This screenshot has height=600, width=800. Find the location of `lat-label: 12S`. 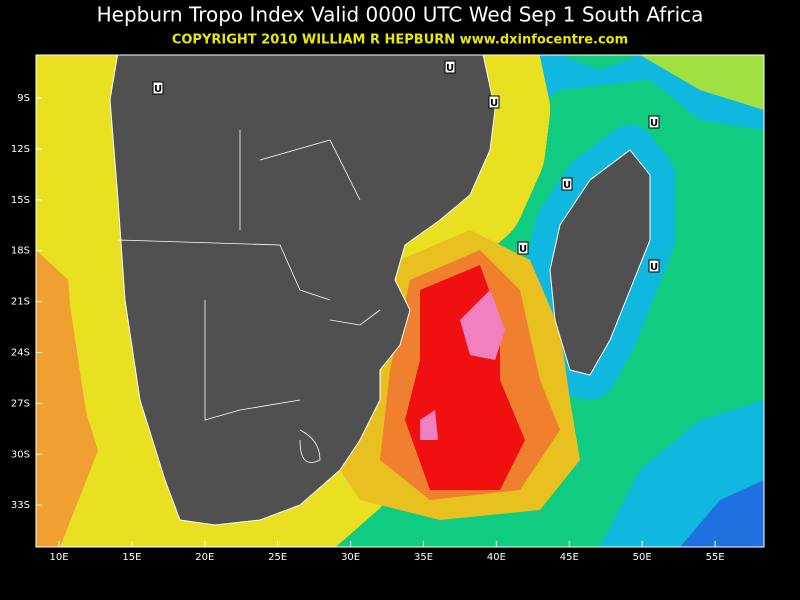

lat-label: 12S is located at coordinates (20, 149).